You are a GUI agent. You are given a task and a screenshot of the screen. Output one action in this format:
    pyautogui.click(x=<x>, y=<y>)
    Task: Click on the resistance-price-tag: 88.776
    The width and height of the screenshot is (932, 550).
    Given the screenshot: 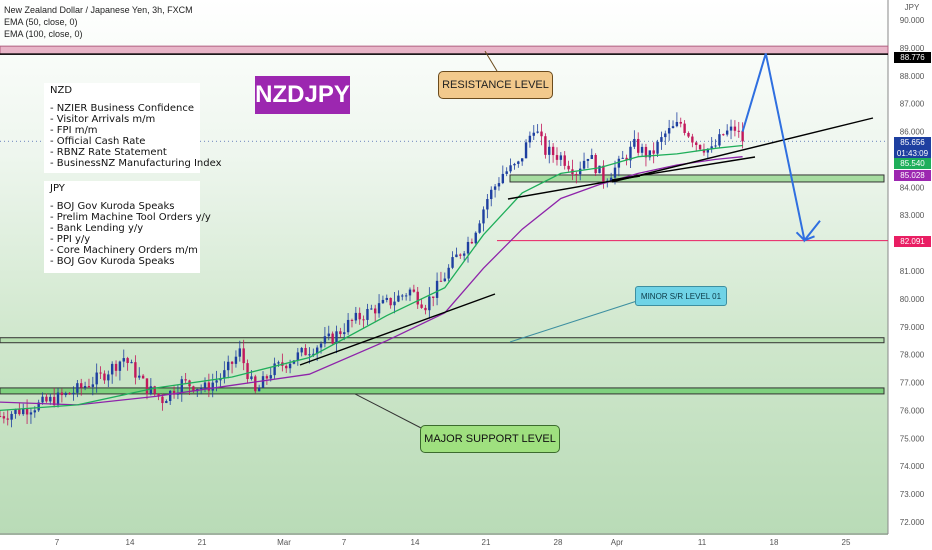 What is the action you would take?
    pyautogui.click(x=912, y=57)
    